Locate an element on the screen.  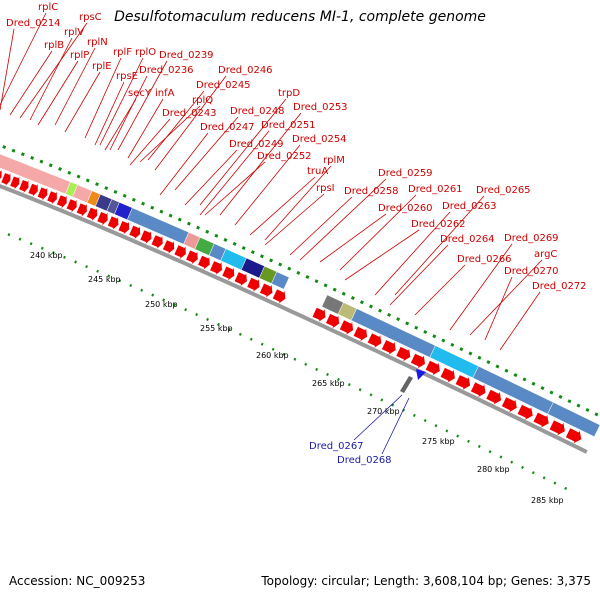
reverse-gene-arrow is located at coordinates (406, 384).